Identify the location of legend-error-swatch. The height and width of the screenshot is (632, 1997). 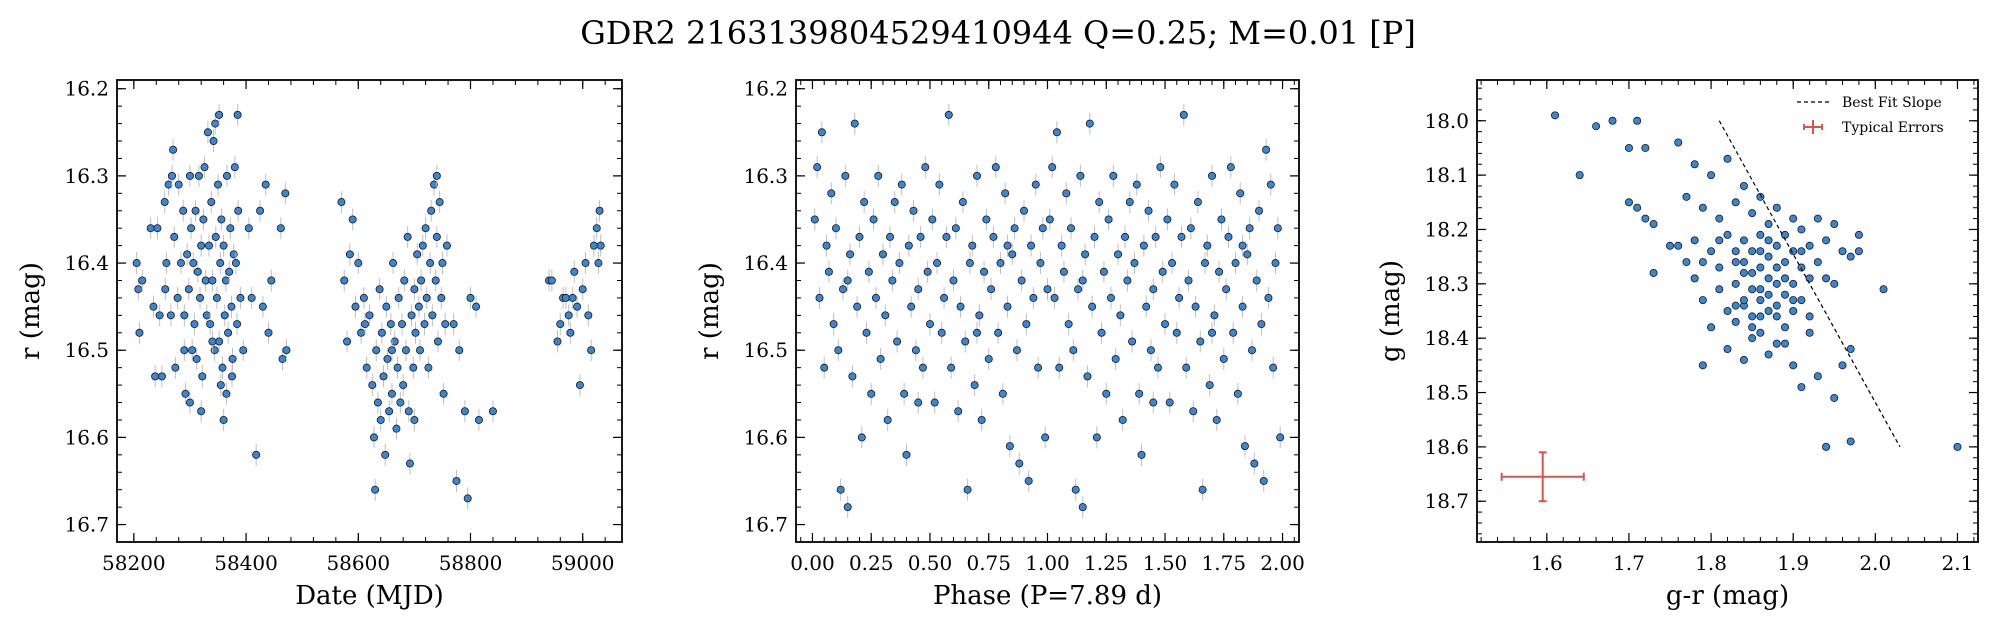
(1813, 127).